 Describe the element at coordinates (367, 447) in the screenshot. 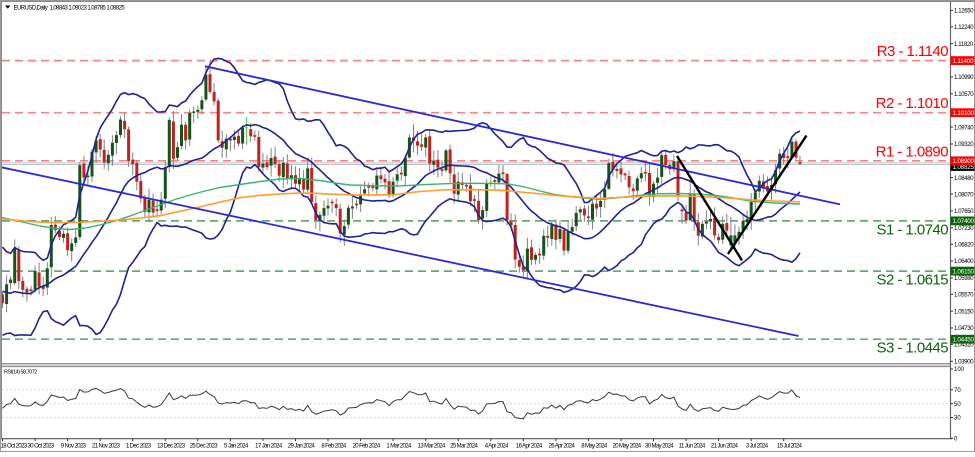

I see `svg-text: 20 Feb 2024` at that location.